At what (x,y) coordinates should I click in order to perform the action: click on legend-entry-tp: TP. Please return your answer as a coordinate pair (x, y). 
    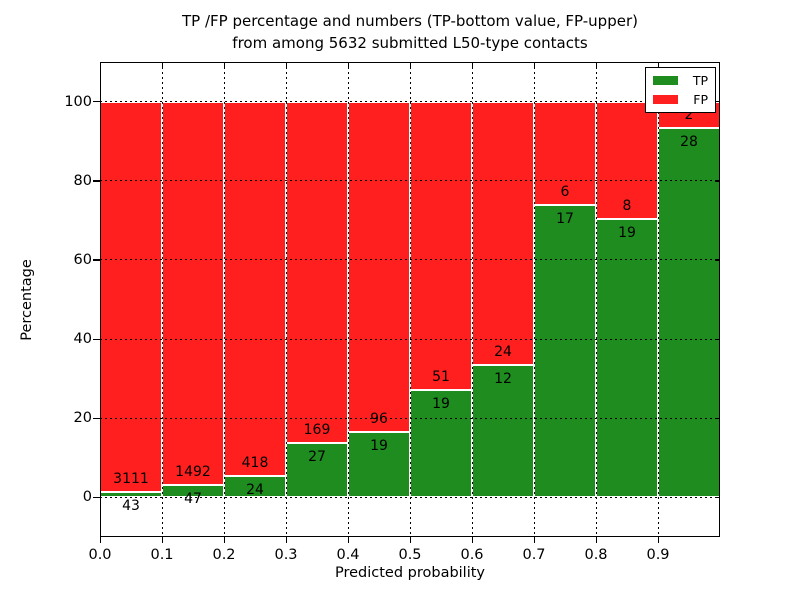
    Looking at the image, I should click on (680, 80).